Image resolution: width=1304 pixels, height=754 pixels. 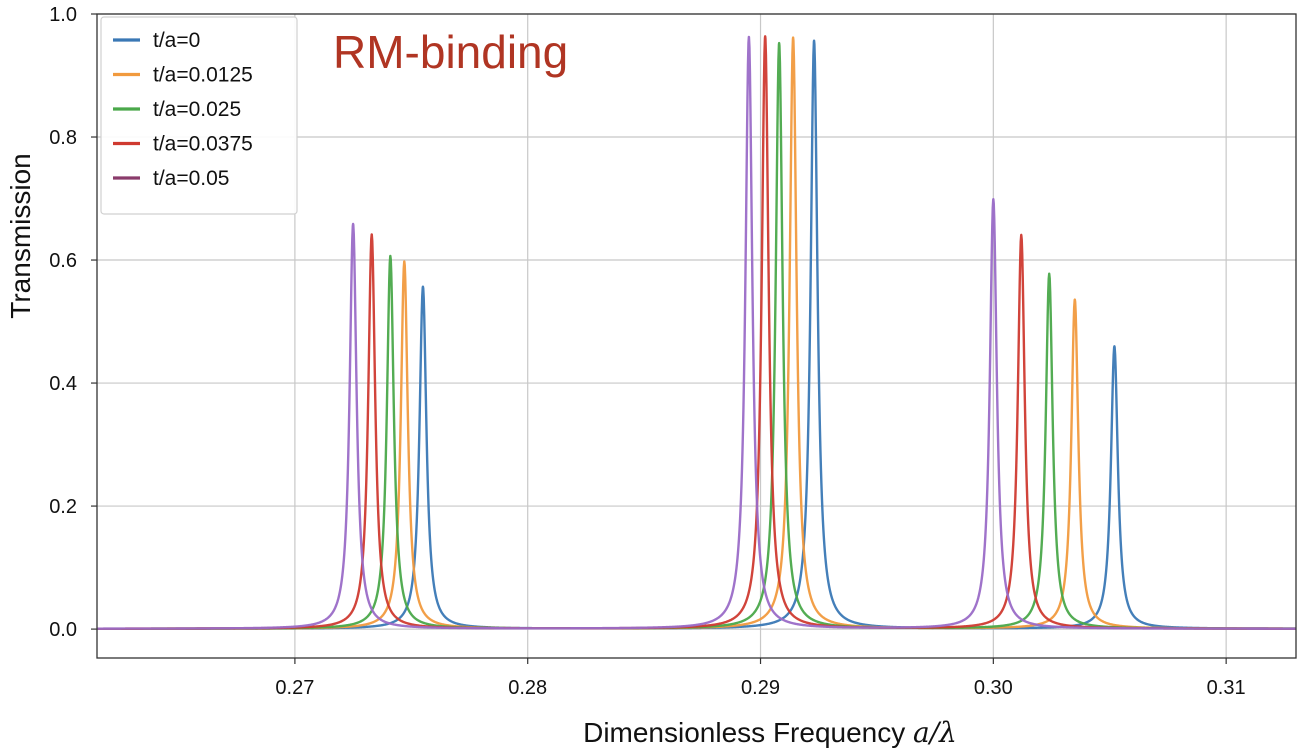 I want to click on x-tick-label: 0.28, so click(x=527, y=688).